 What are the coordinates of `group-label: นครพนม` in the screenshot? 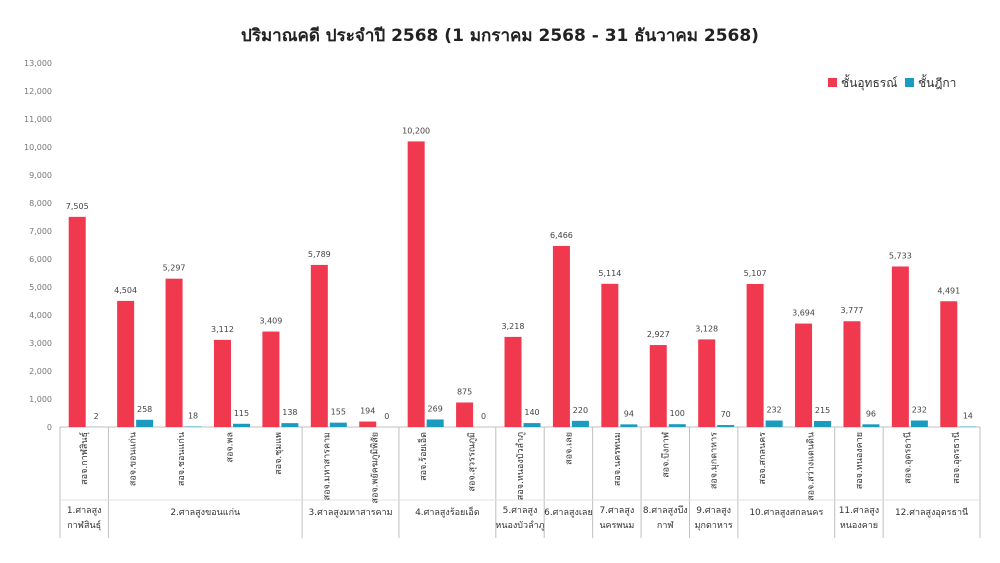 It's located at (616, 526).